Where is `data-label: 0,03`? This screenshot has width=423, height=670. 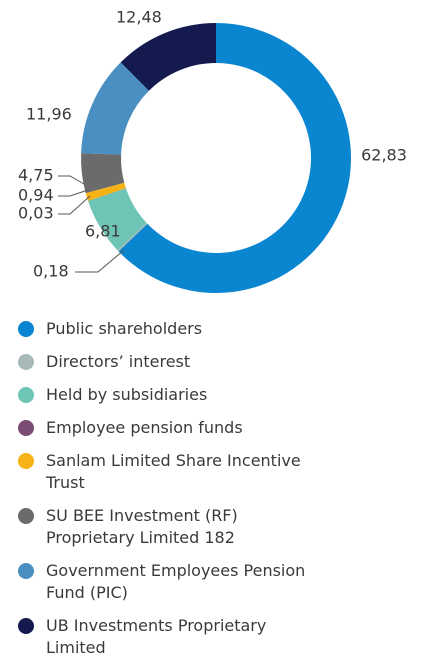
data-label: 0,03 is located at coordinates (36, 213).